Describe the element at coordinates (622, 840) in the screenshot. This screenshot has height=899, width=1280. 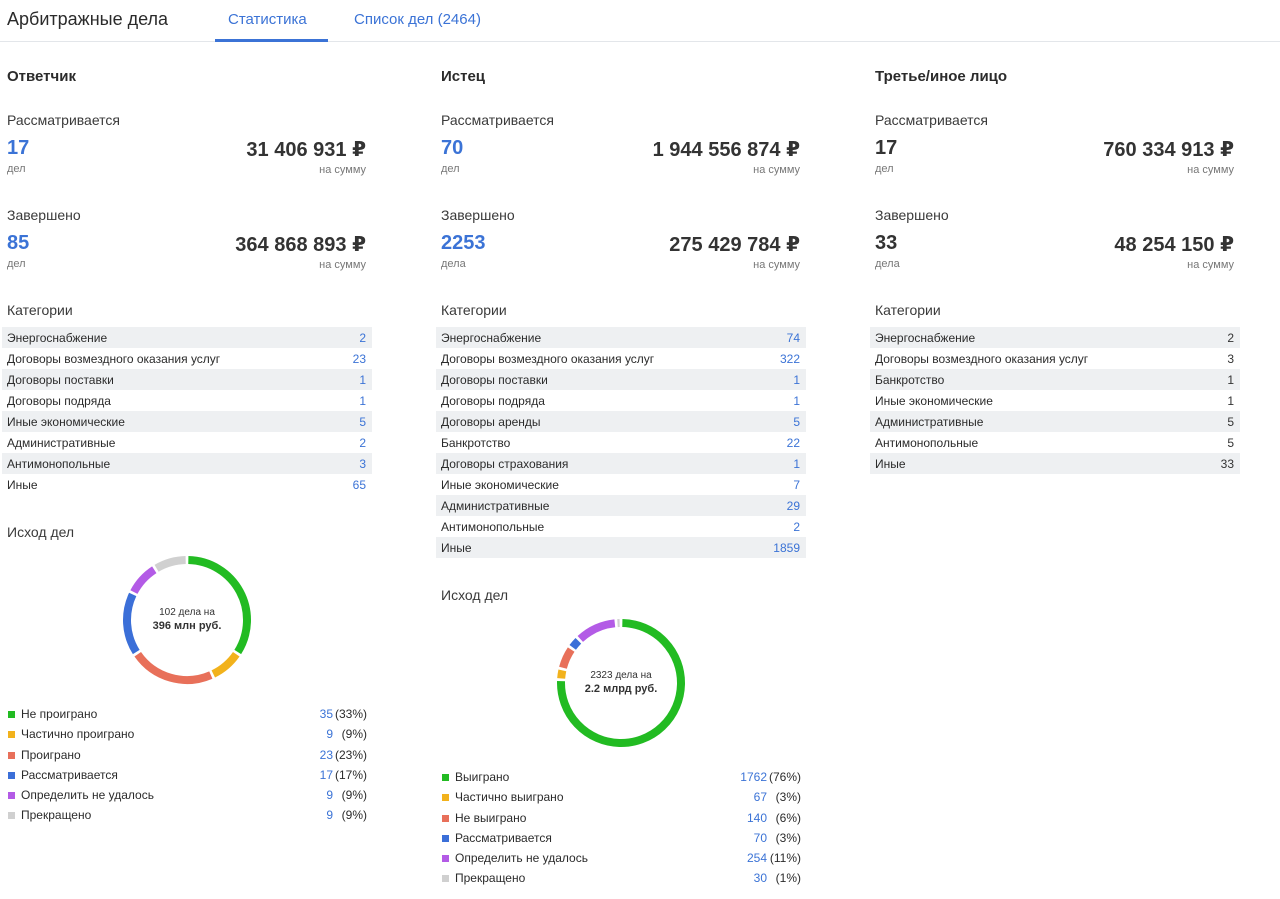
I see `legend-item: Рассматривается 70 (3%)` at that location.